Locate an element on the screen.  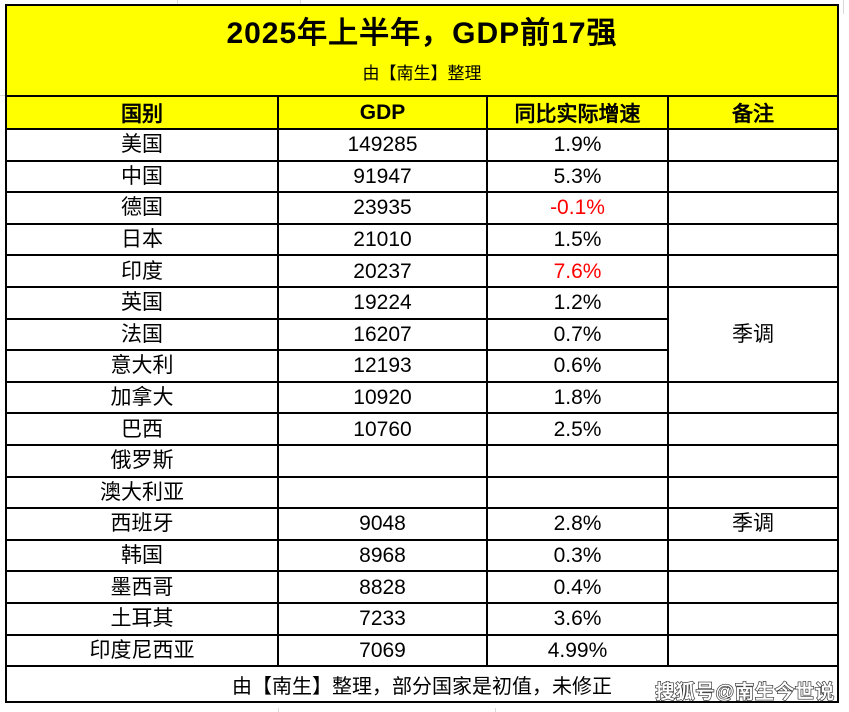
growth-cell: 1.2% is located at coordinates (577, 302).